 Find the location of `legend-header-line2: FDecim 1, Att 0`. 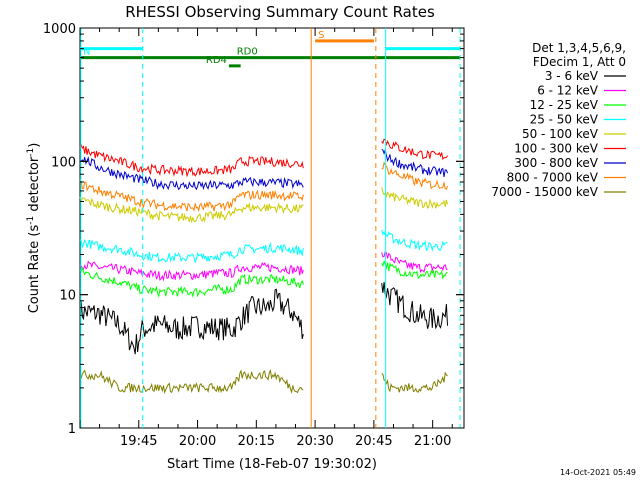

legend-header-line2: FDecim 1, Att 0 is located at coordinates (579, 62).